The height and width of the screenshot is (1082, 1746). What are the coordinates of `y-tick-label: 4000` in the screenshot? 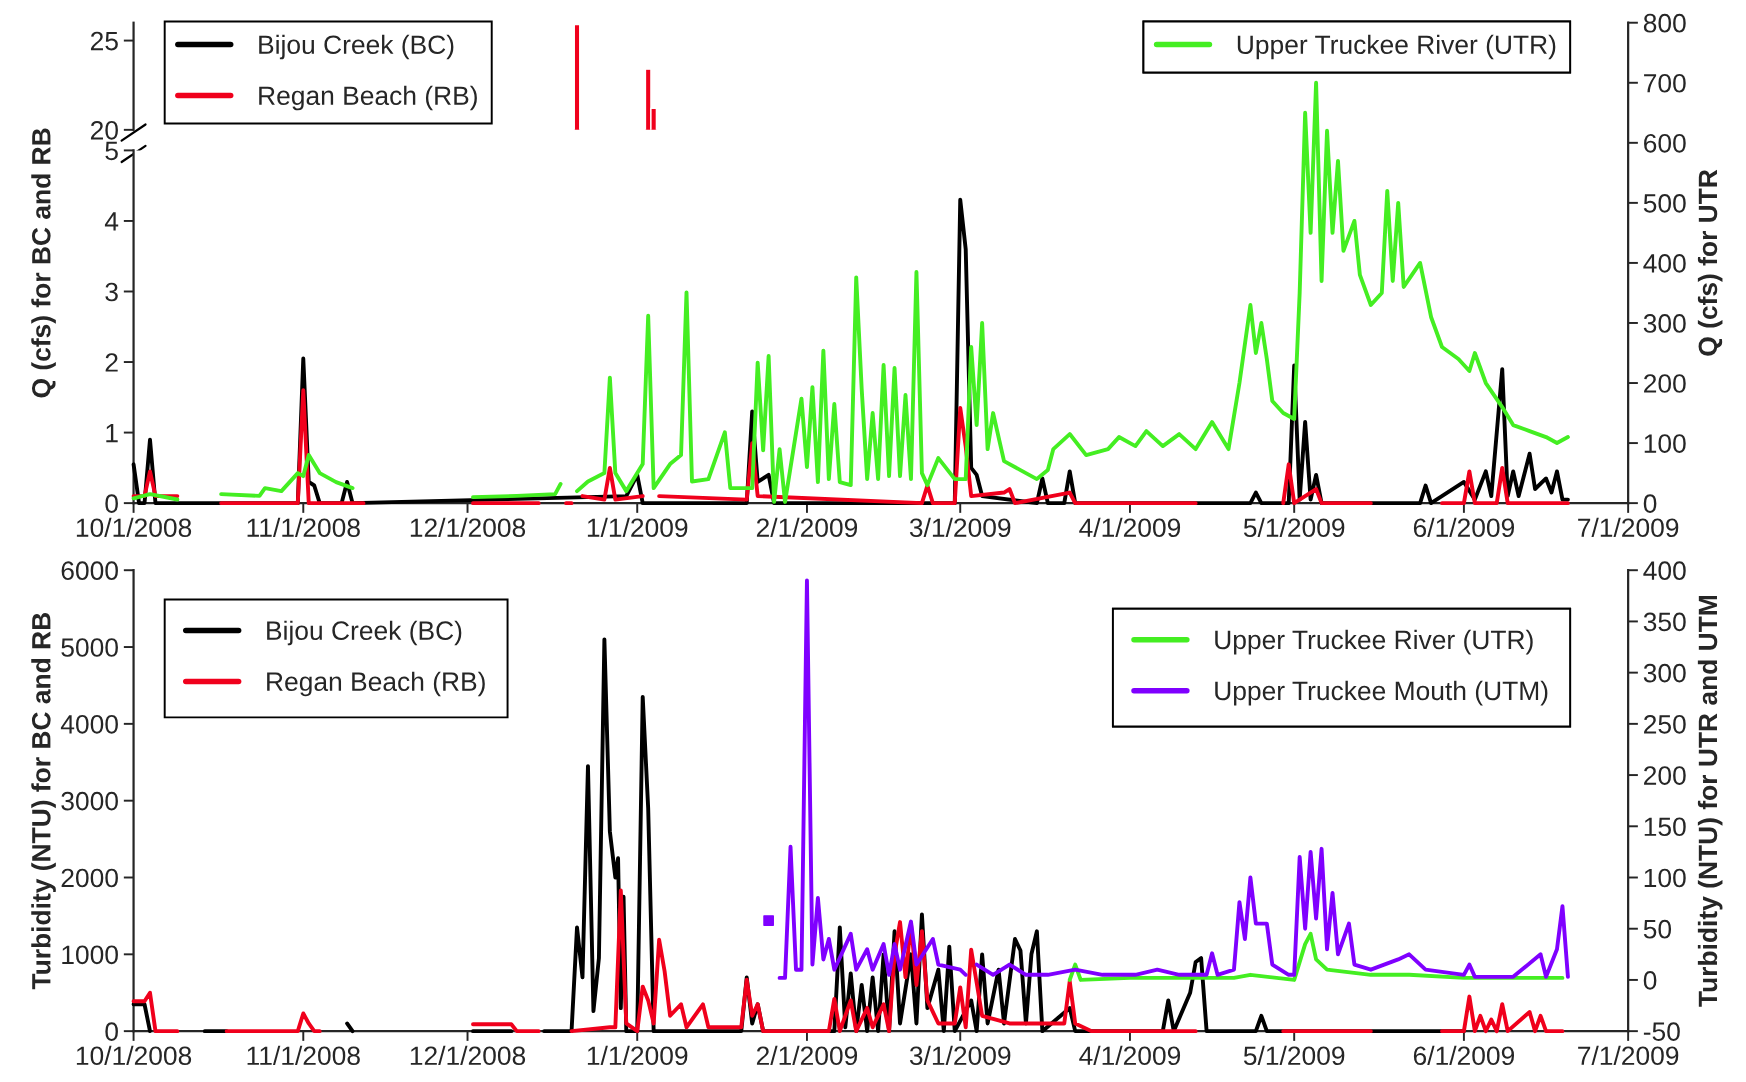 It's located at (89, 724).